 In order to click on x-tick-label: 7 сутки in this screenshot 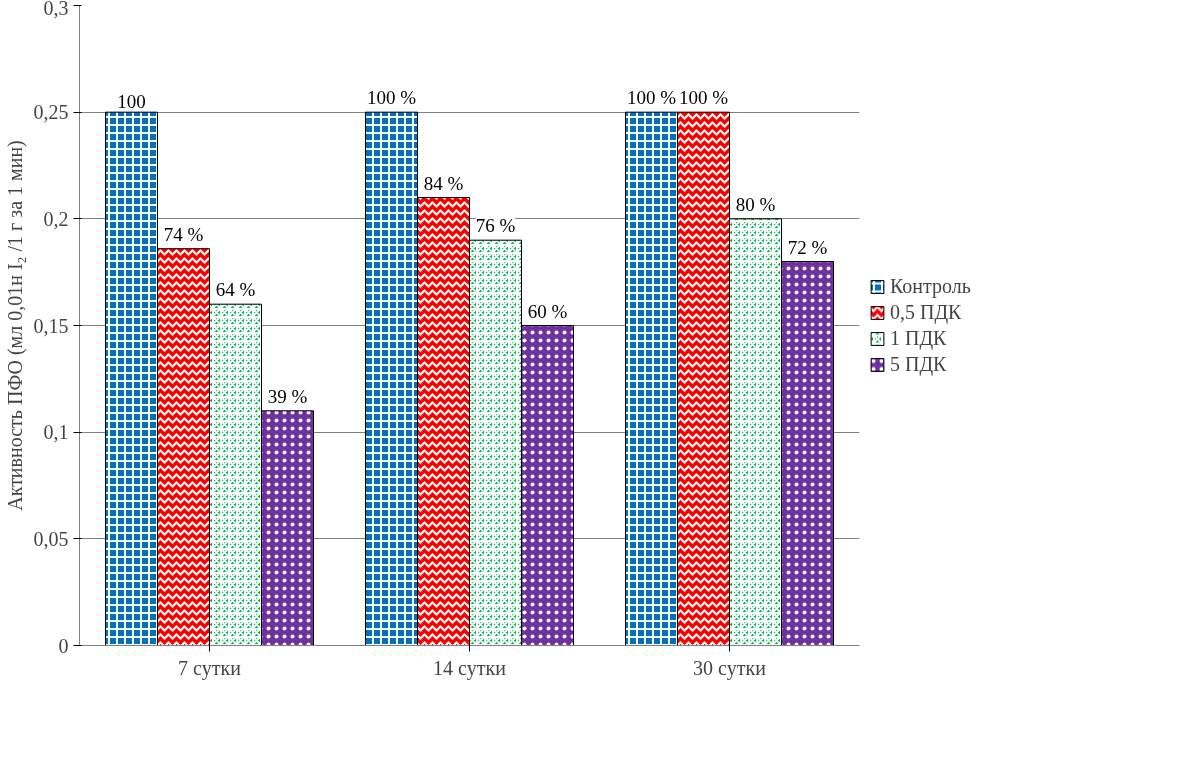, I will do `click(210, 668)`.